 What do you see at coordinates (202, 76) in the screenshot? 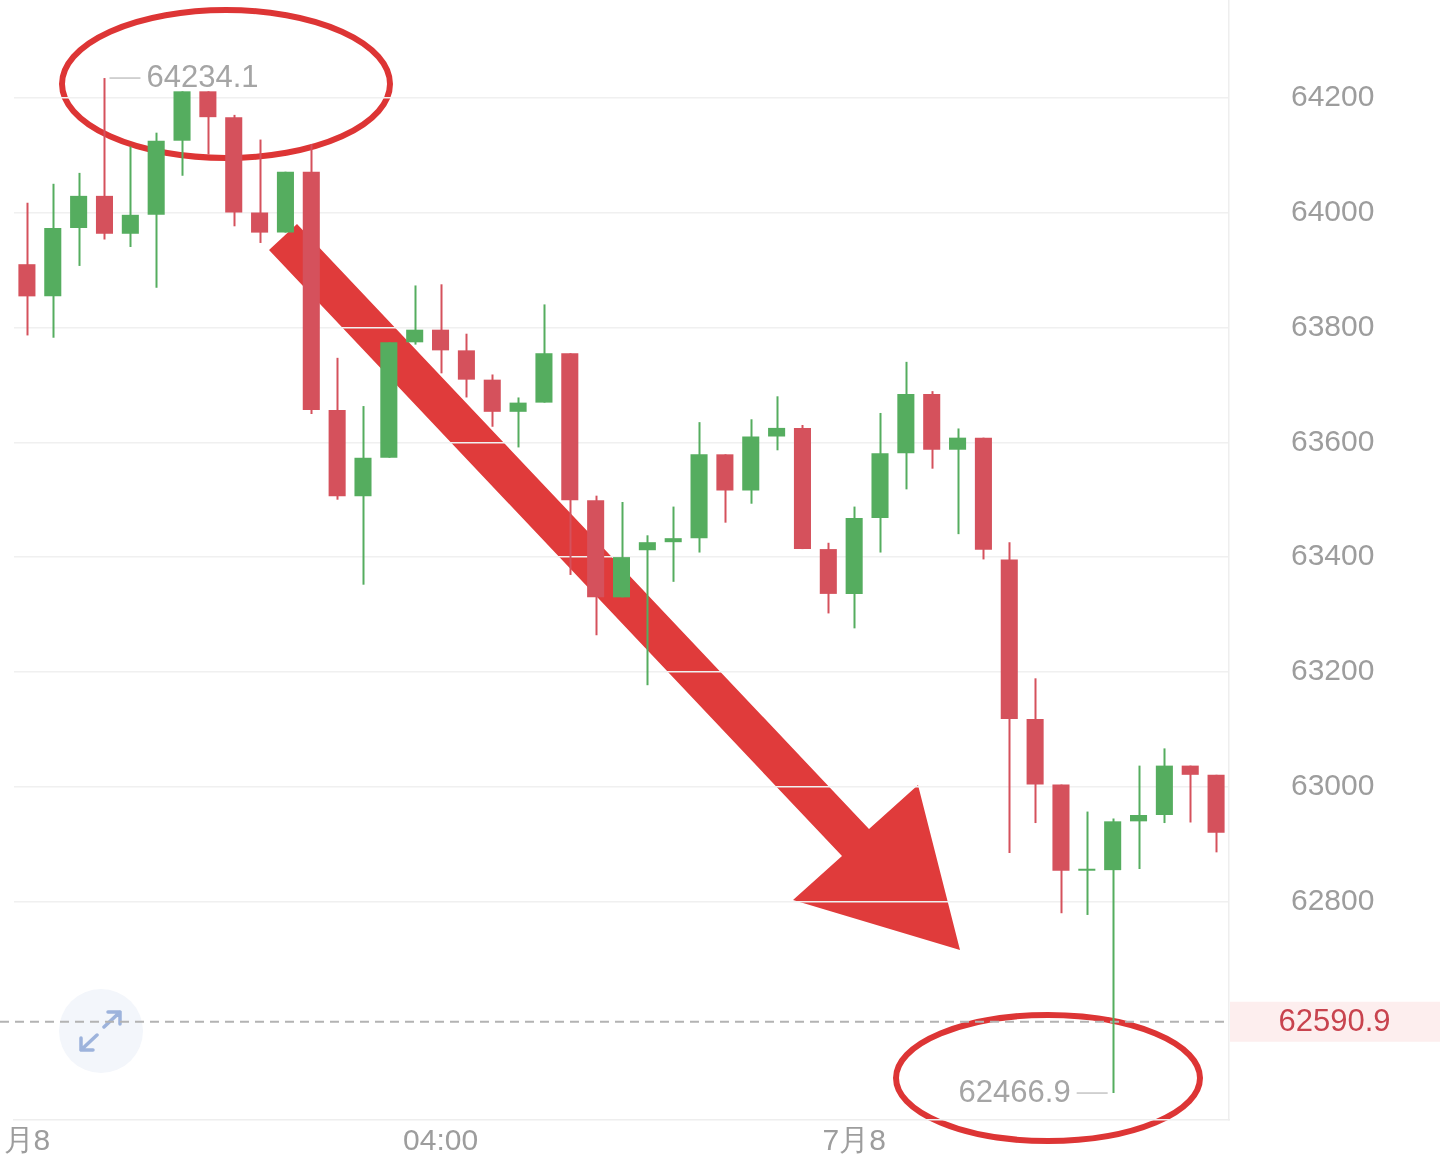
I see `annotation: 64234.1` at bounding box center [202, 76].